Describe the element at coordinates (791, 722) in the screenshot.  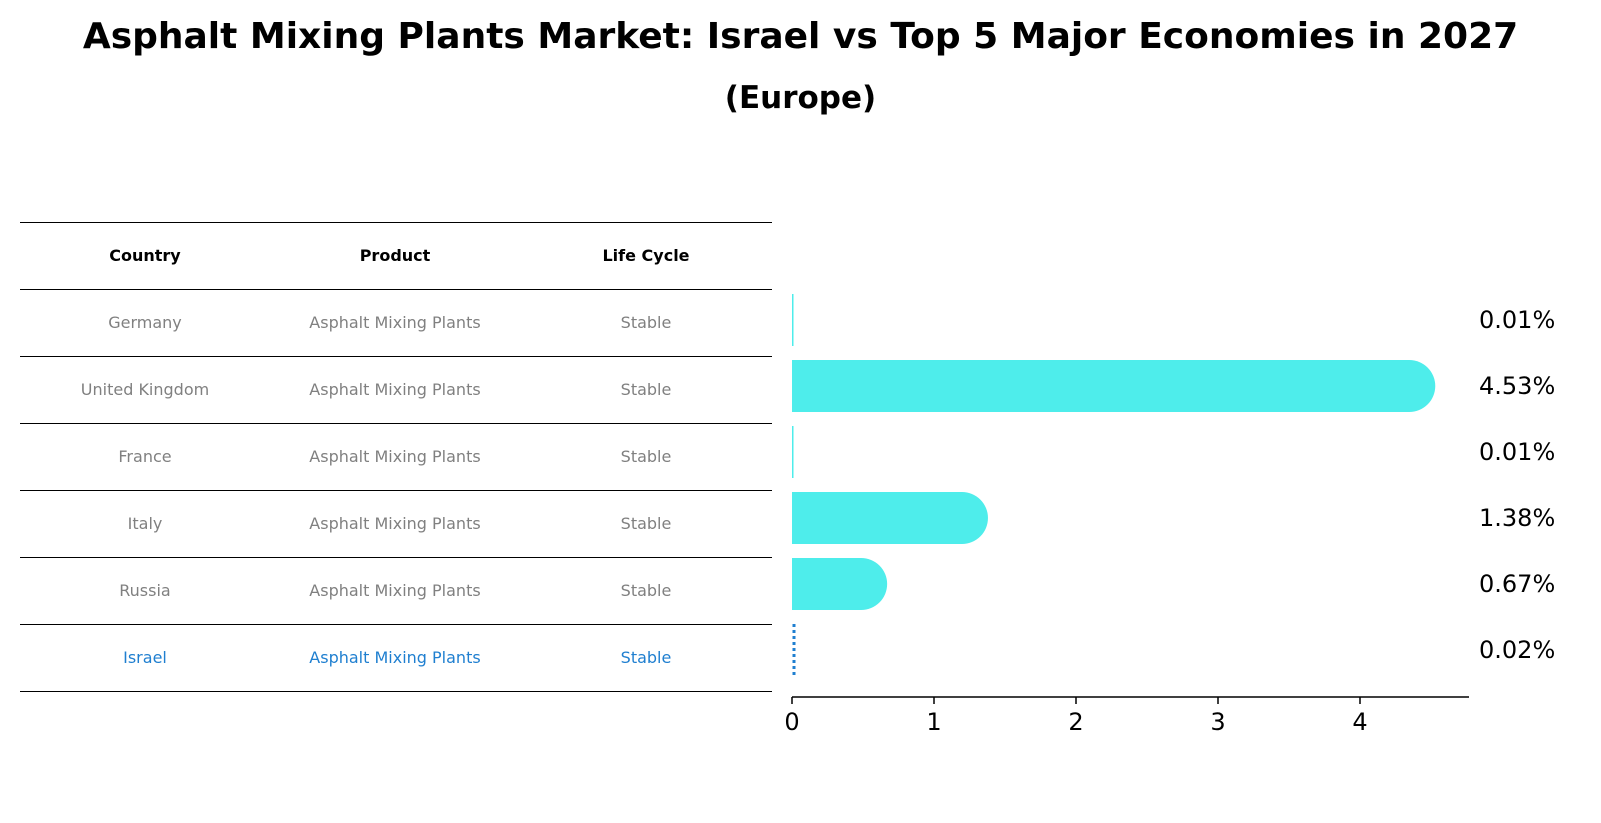
I see `x-tick-label: 0` at that location.